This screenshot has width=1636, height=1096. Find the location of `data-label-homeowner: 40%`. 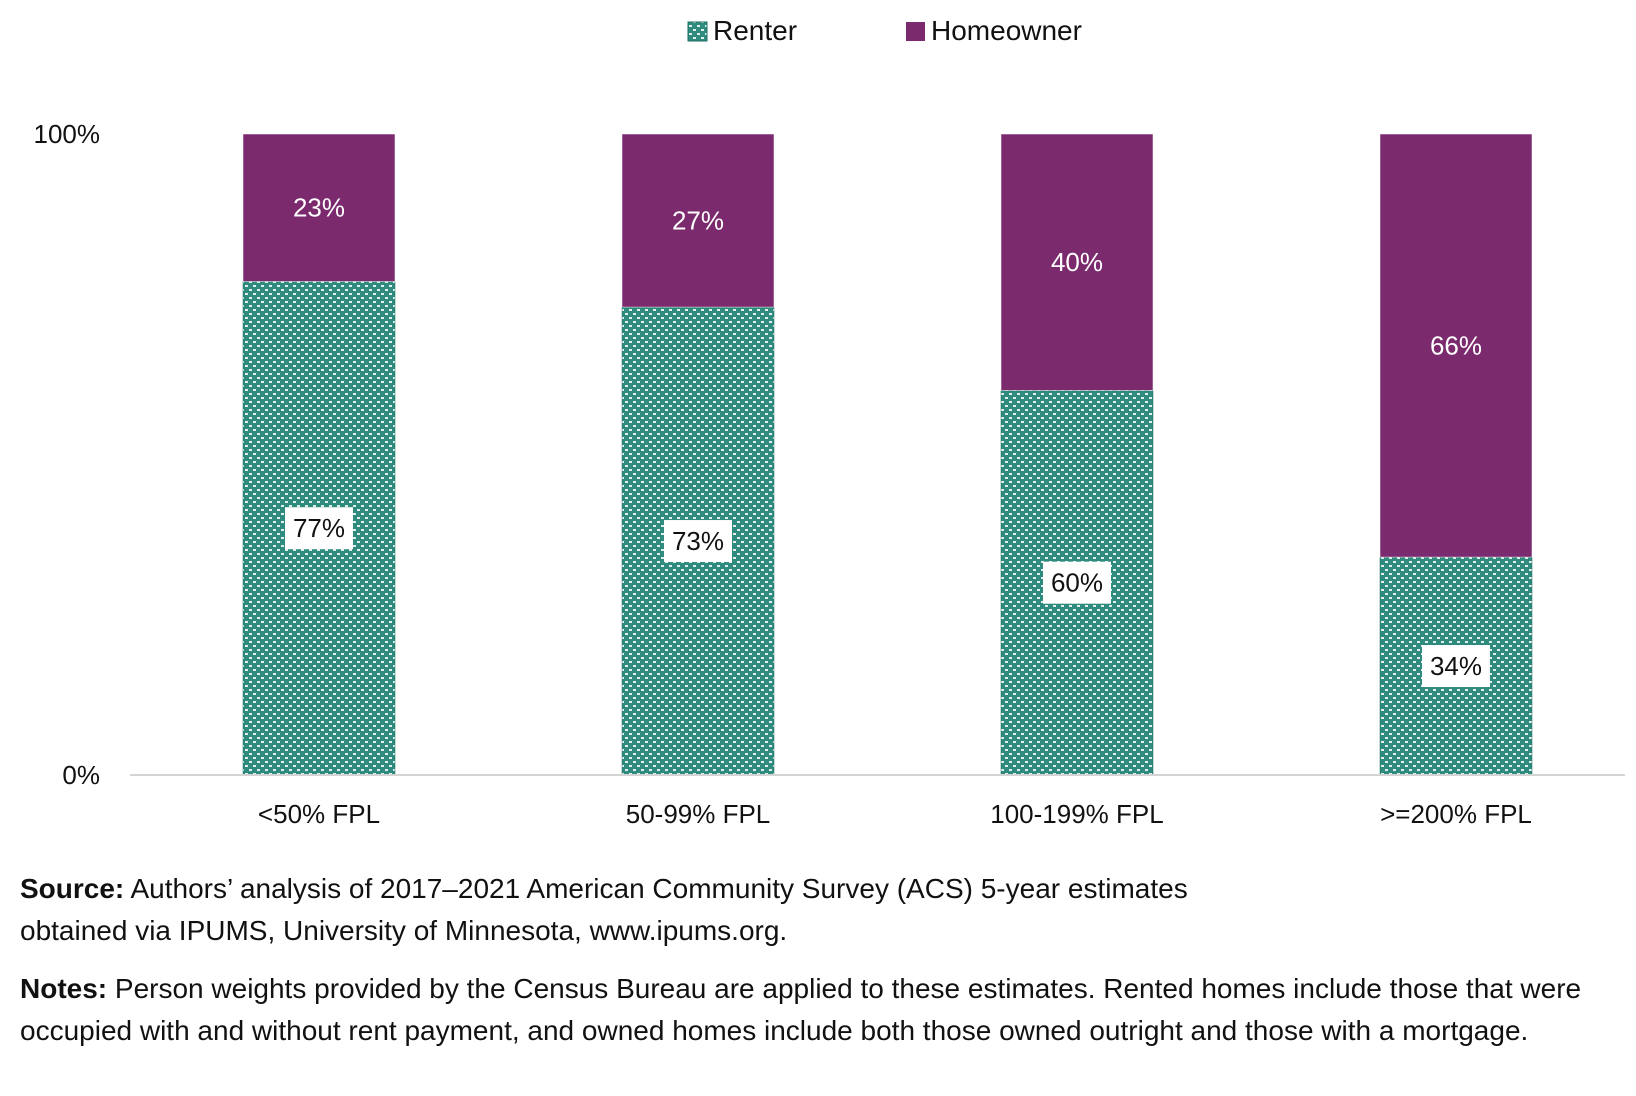

data-label-homeowner: 40% is located at coordinates (1077, 262).